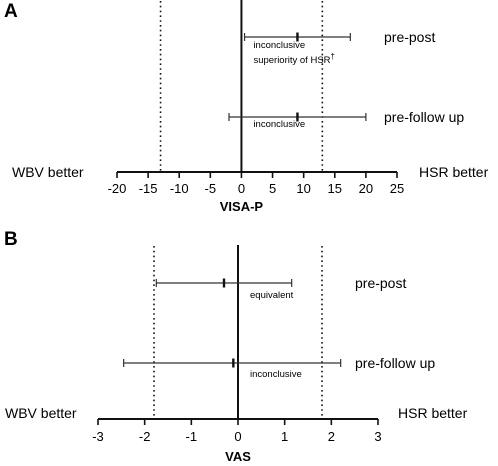 This screenshot has height=466, width=498. I want to click on x-tick-label: 25, so click(397, 188).